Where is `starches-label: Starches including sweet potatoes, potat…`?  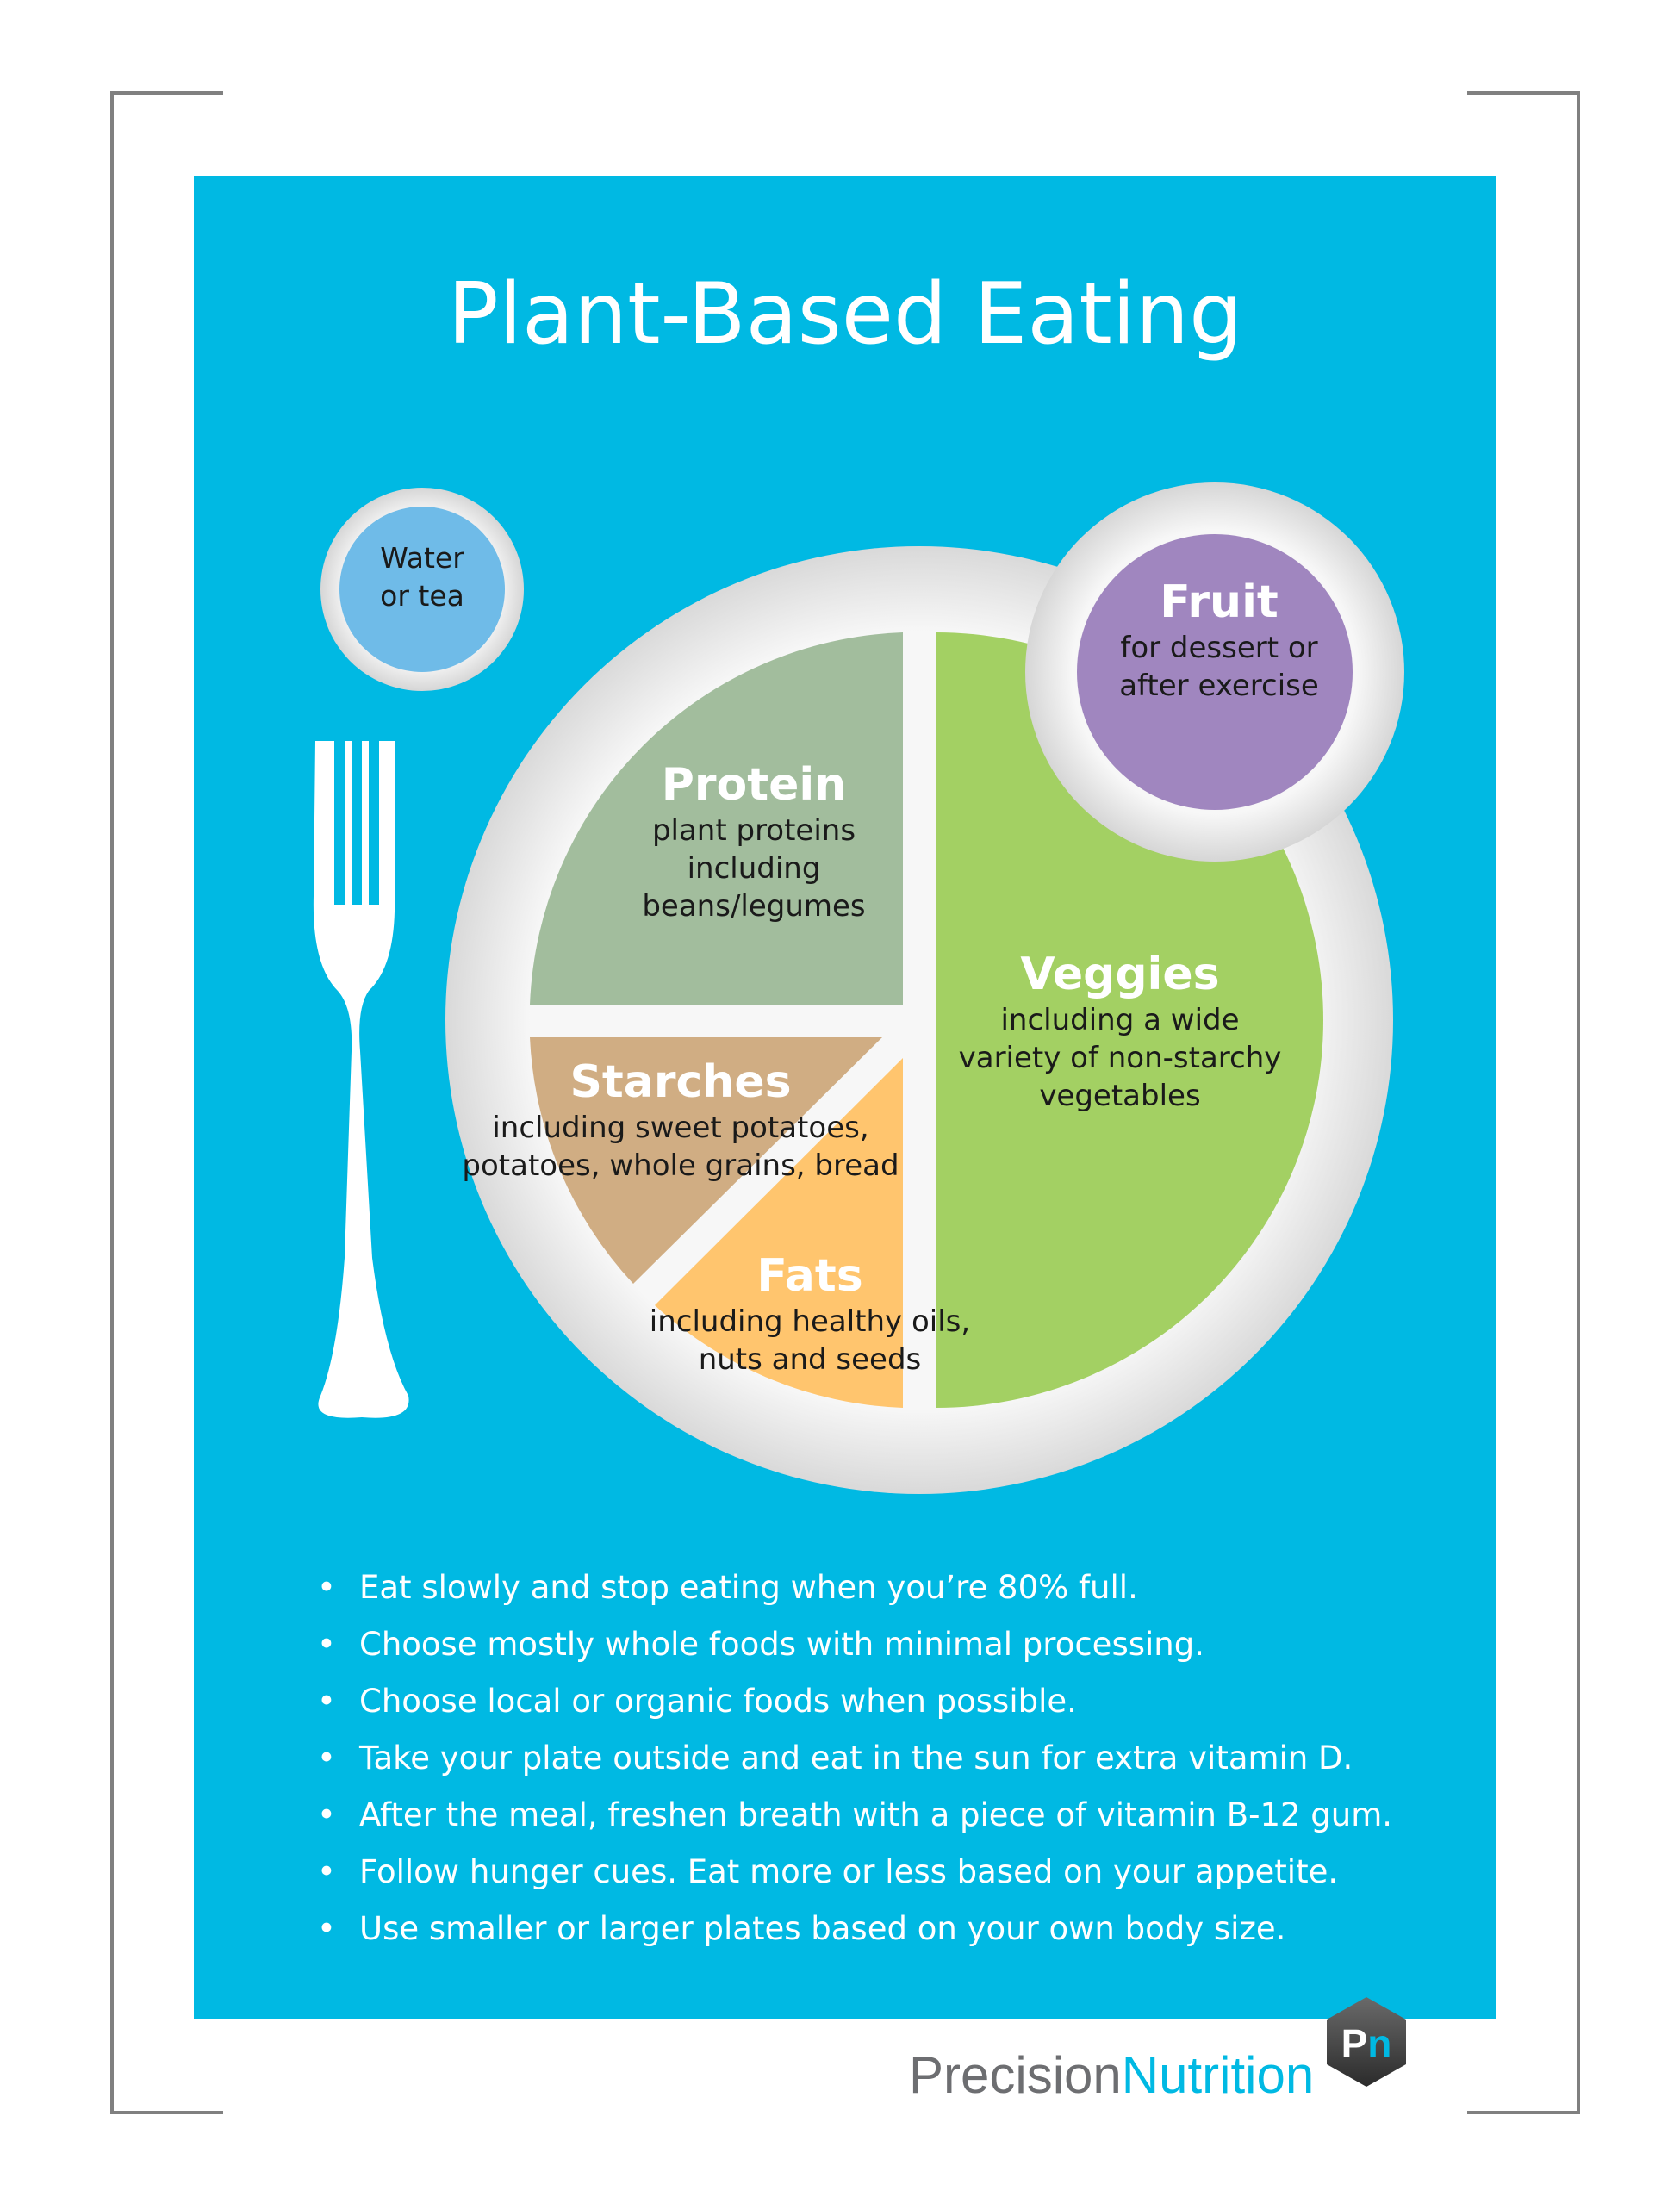 starches-label: Starches including sweet potatoes, potat… is located at coordinates (680, 1120).